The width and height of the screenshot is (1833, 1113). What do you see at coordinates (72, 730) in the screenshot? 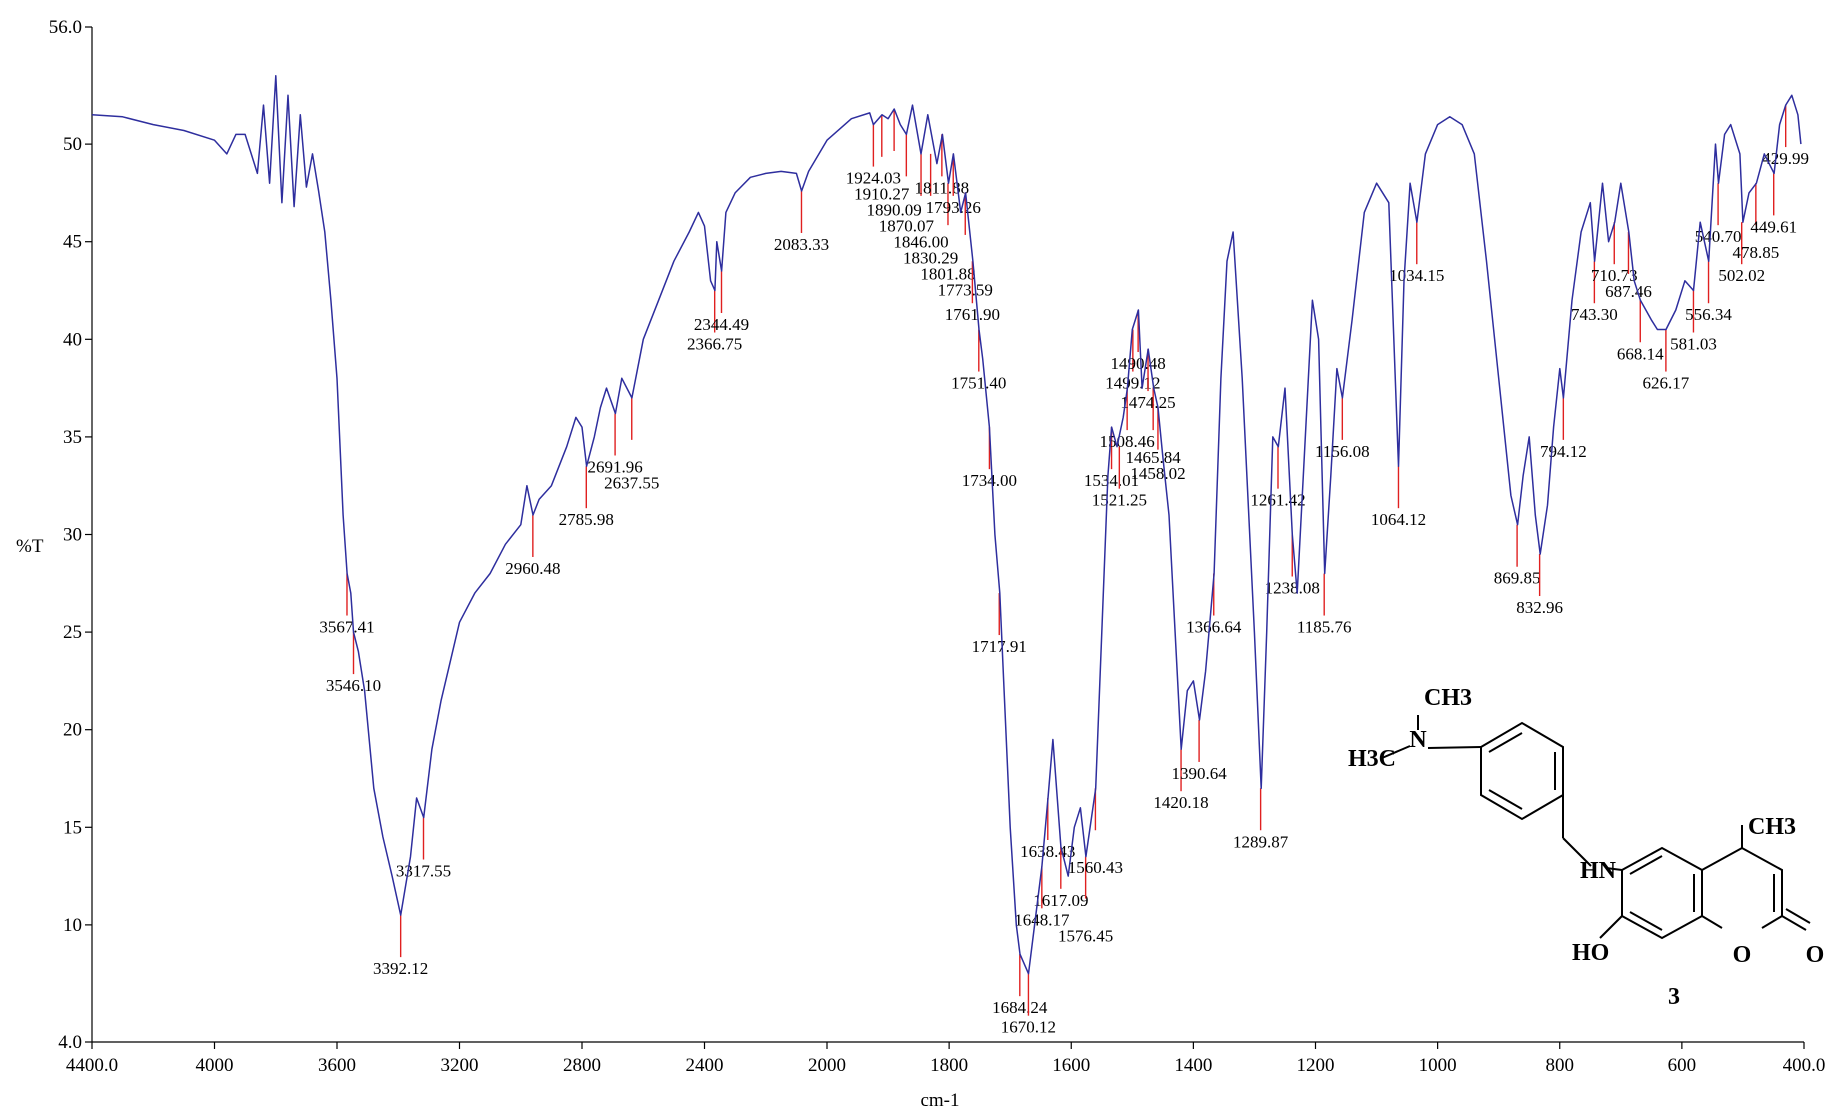
I see `y-tick-label: 20` at bounding box center [72, 730].